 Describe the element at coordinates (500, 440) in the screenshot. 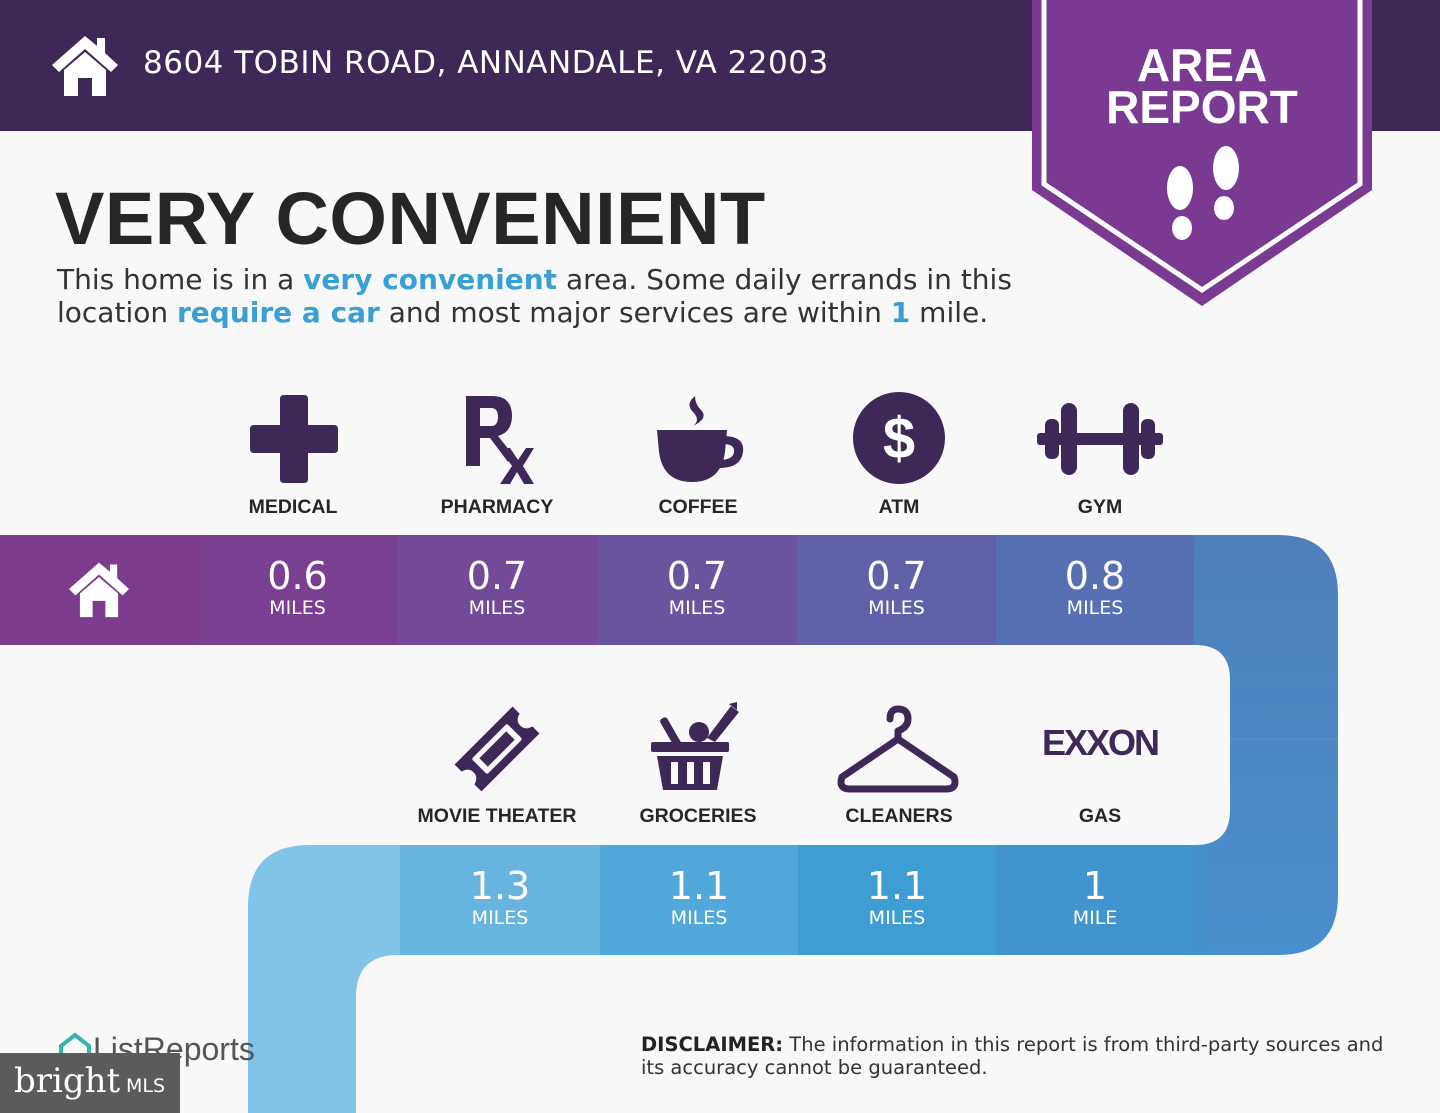

I see `pharmacy-rx-icon` at that location.